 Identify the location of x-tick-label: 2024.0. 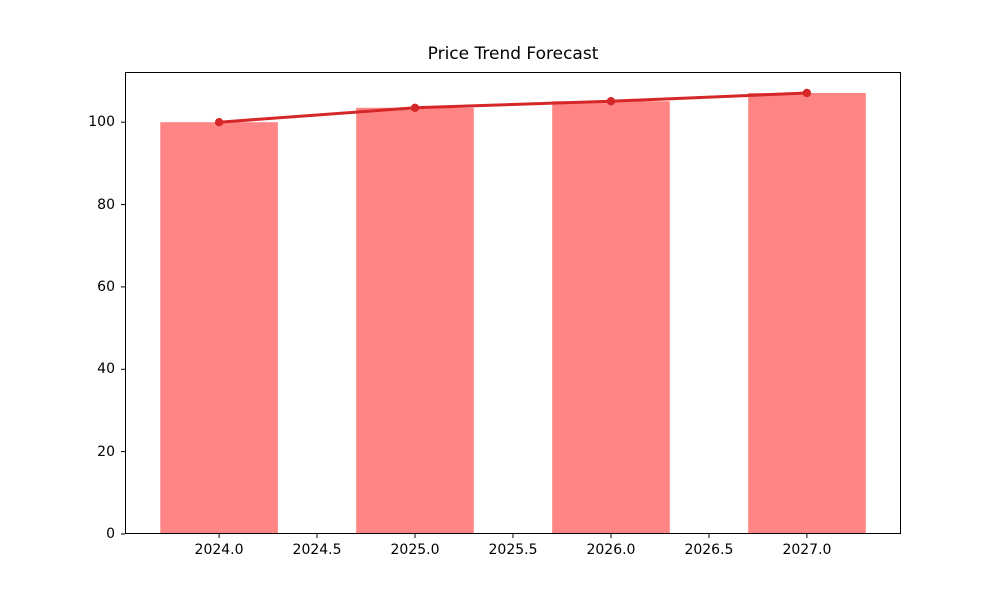
(219, 550).